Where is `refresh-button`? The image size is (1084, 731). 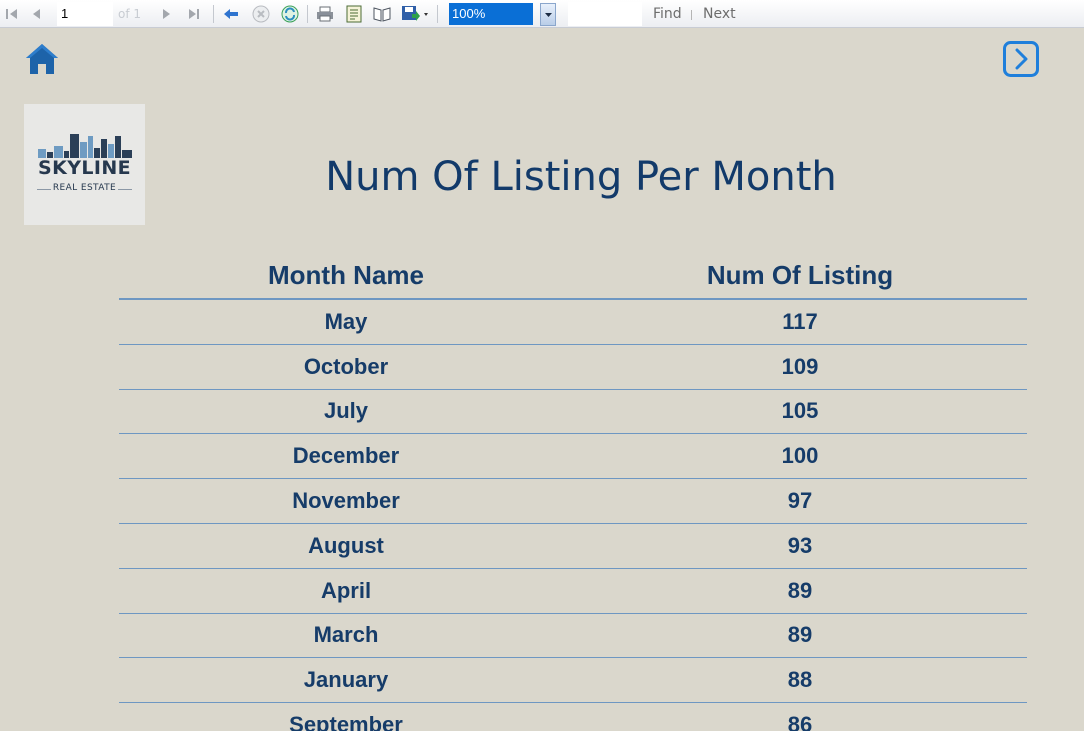
refresh-button is located at coordinates (290, 14).